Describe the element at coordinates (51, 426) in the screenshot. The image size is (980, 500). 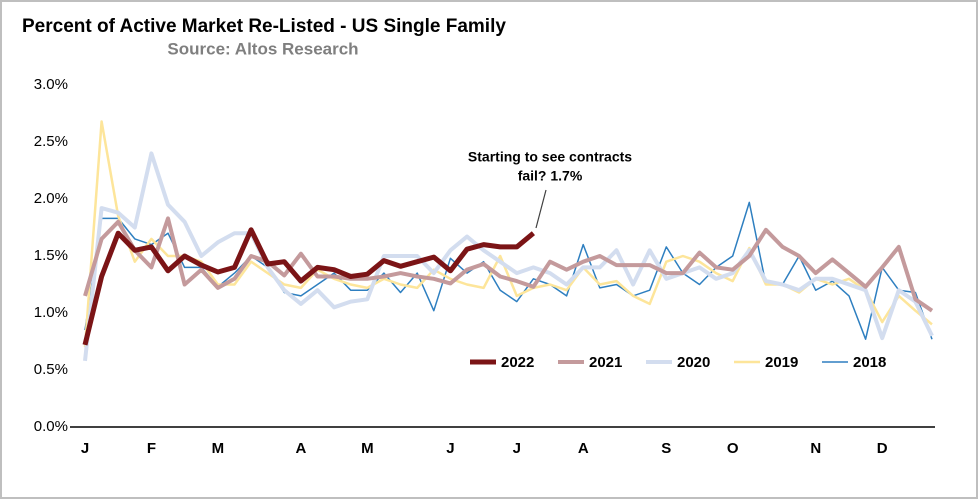
I see `y-tick-label: 0.0%` at that location.